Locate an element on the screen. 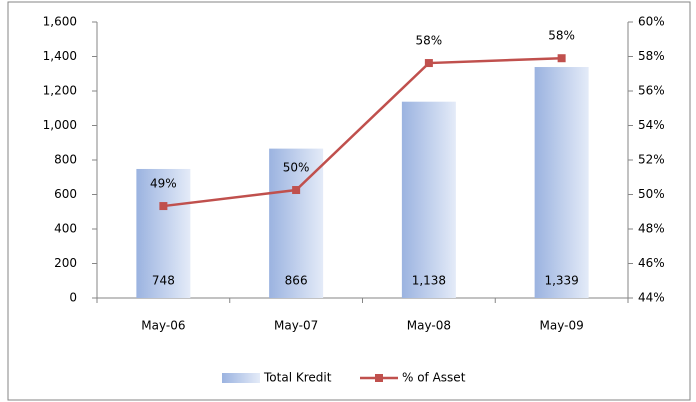 The image size is (696, 402). legend-label: Total Kredit is located at coordinates (297, 378).